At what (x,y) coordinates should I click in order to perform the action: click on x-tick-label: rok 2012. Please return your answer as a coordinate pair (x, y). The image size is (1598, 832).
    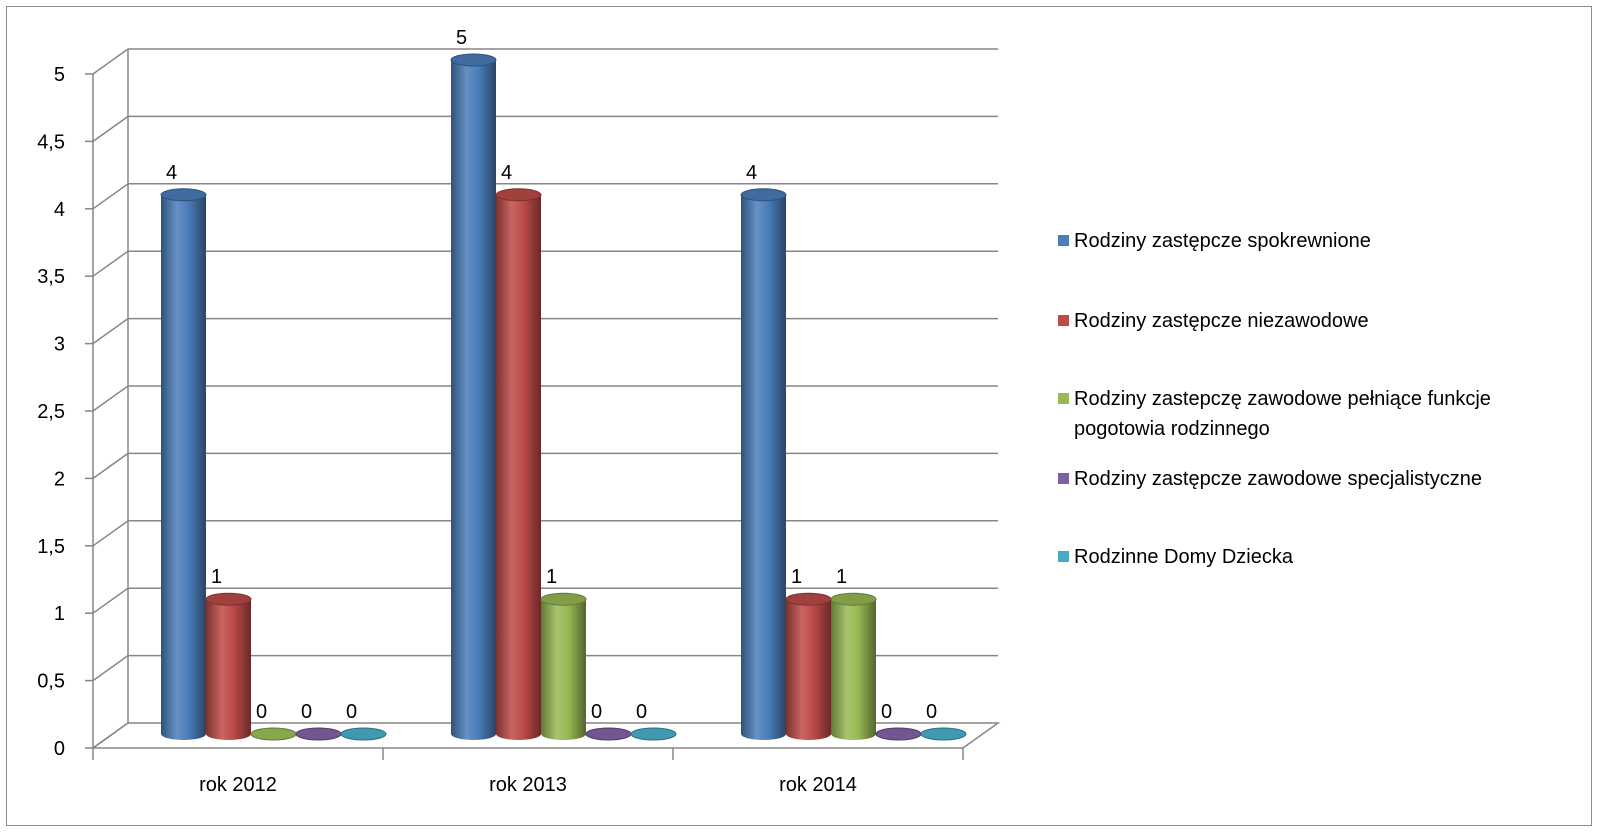
    Looking at the image, I should click on (238, 785).